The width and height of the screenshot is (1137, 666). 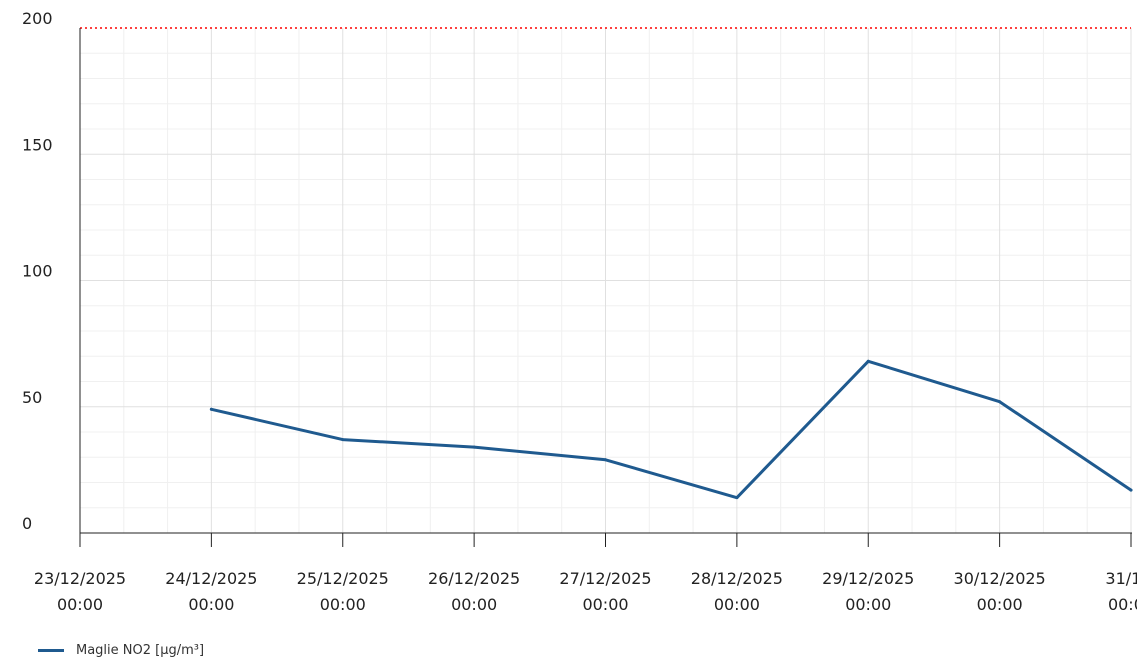 What do you see at coordinates (140, 650) in the screenshot?
I see `legend-label: Maglie NO2 [µg/m³]` at bounding box center [140, 650].